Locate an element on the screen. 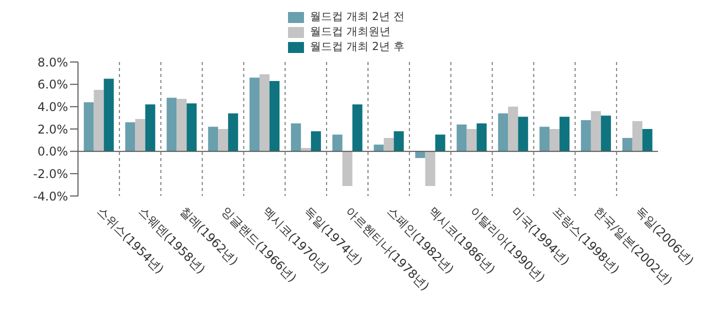  y-tick-label: 8.0% is located at coordinates (53, 62).